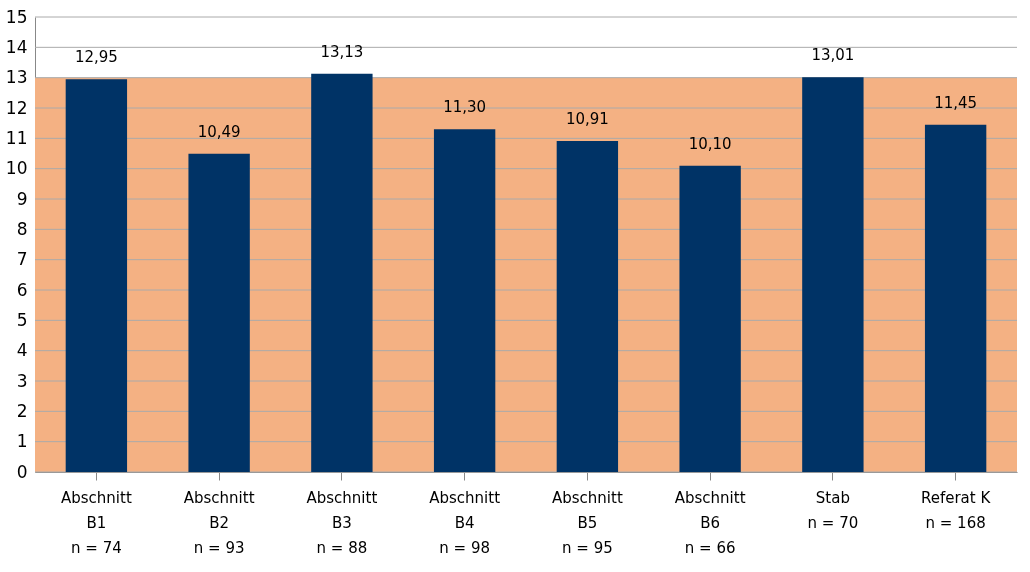 This screenshot has height=572, width=1030. What do you see at coordinates (22, 289) in the screenshot?
I see `y-tick-label: 6` at bounding box center [22, 289].